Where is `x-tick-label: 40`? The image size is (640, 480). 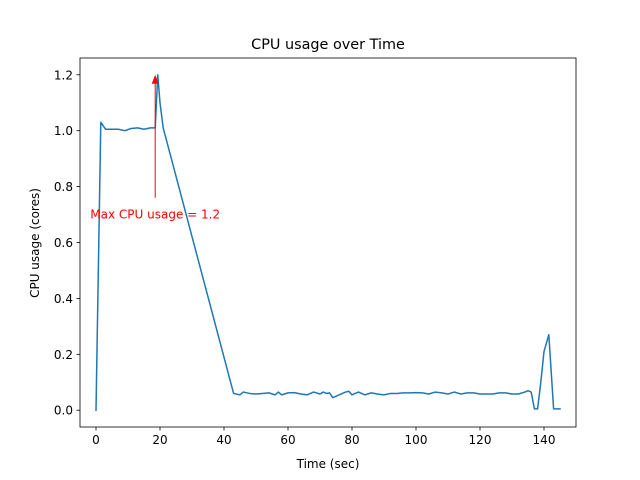 x-tick-label: 40 is located at coordinates (223, 440).